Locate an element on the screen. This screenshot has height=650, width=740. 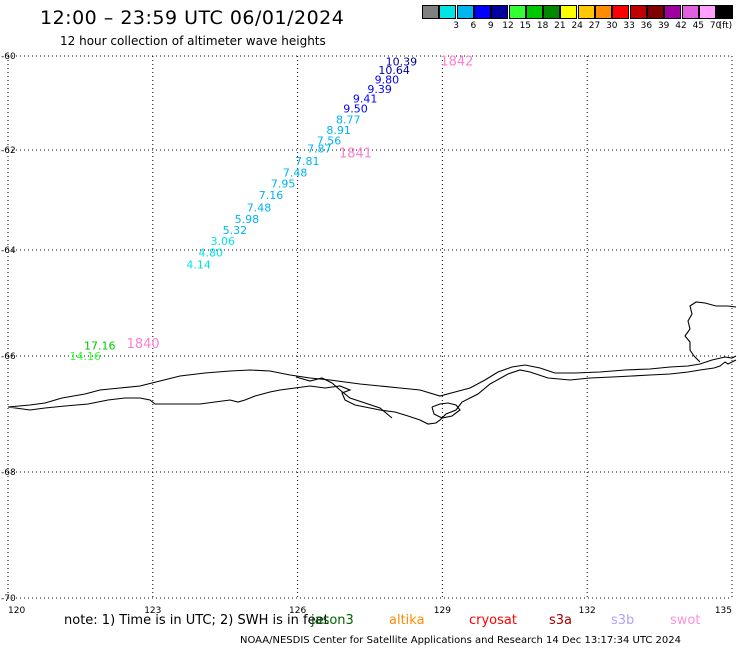
coastline-bay is located at coordinates (446, 410).